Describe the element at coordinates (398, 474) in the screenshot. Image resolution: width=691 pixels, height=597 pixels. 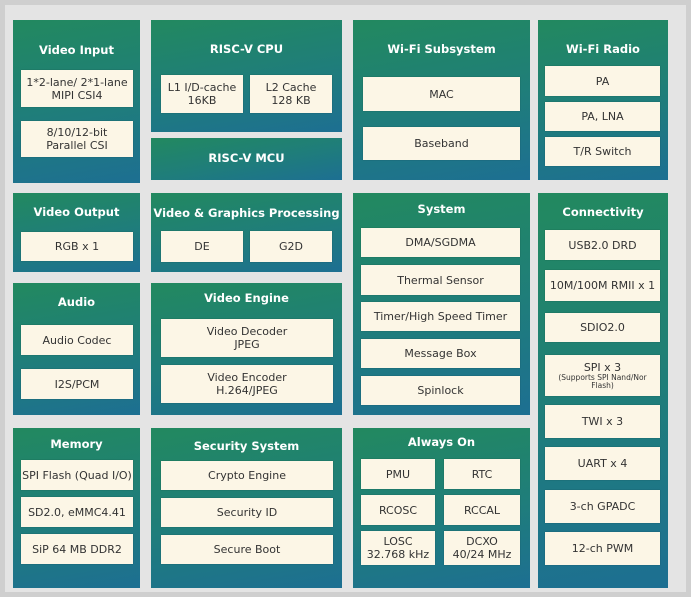
I see `module-label: PMU` at that location.